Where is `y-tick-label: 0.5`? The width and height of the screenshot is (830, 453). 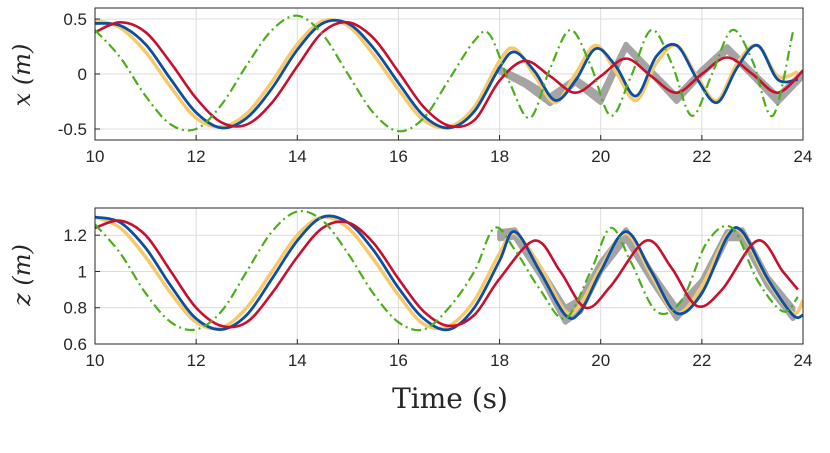
y-tick-label: 0.5 is located at coordinates (75, 19).